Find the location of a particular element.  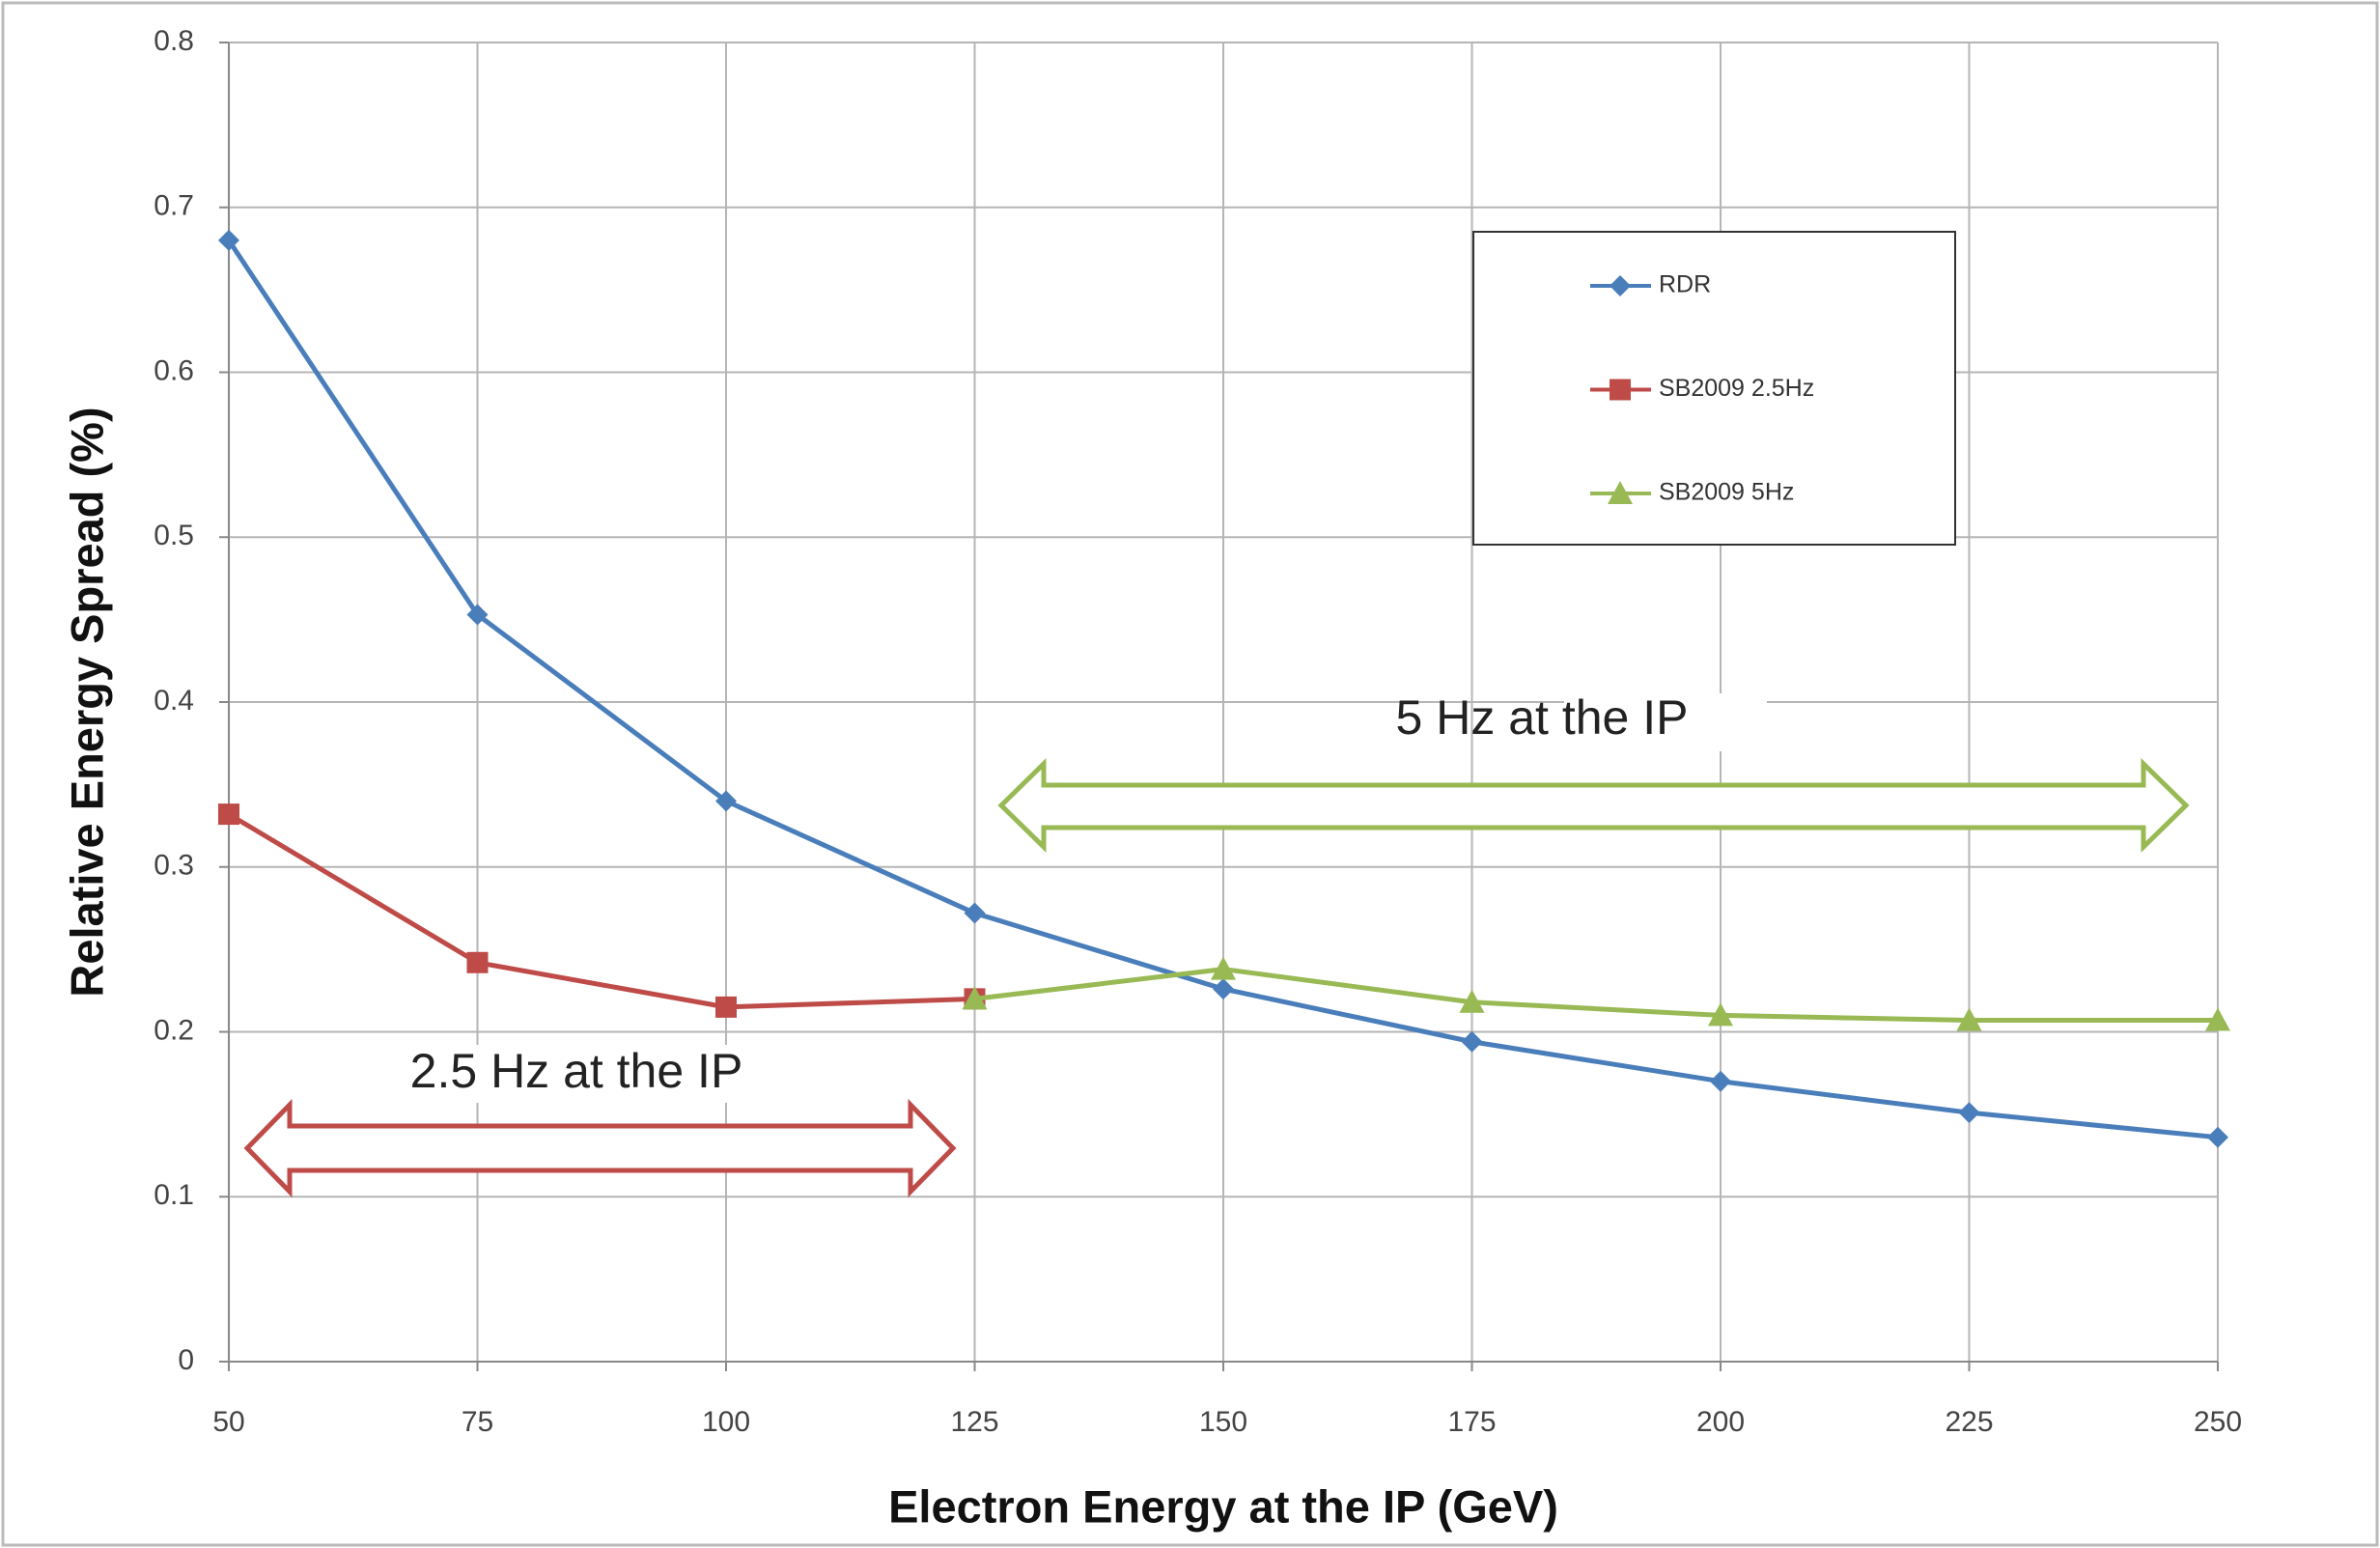

y-tick-label: 0 is located at coordinates (186, 1360).